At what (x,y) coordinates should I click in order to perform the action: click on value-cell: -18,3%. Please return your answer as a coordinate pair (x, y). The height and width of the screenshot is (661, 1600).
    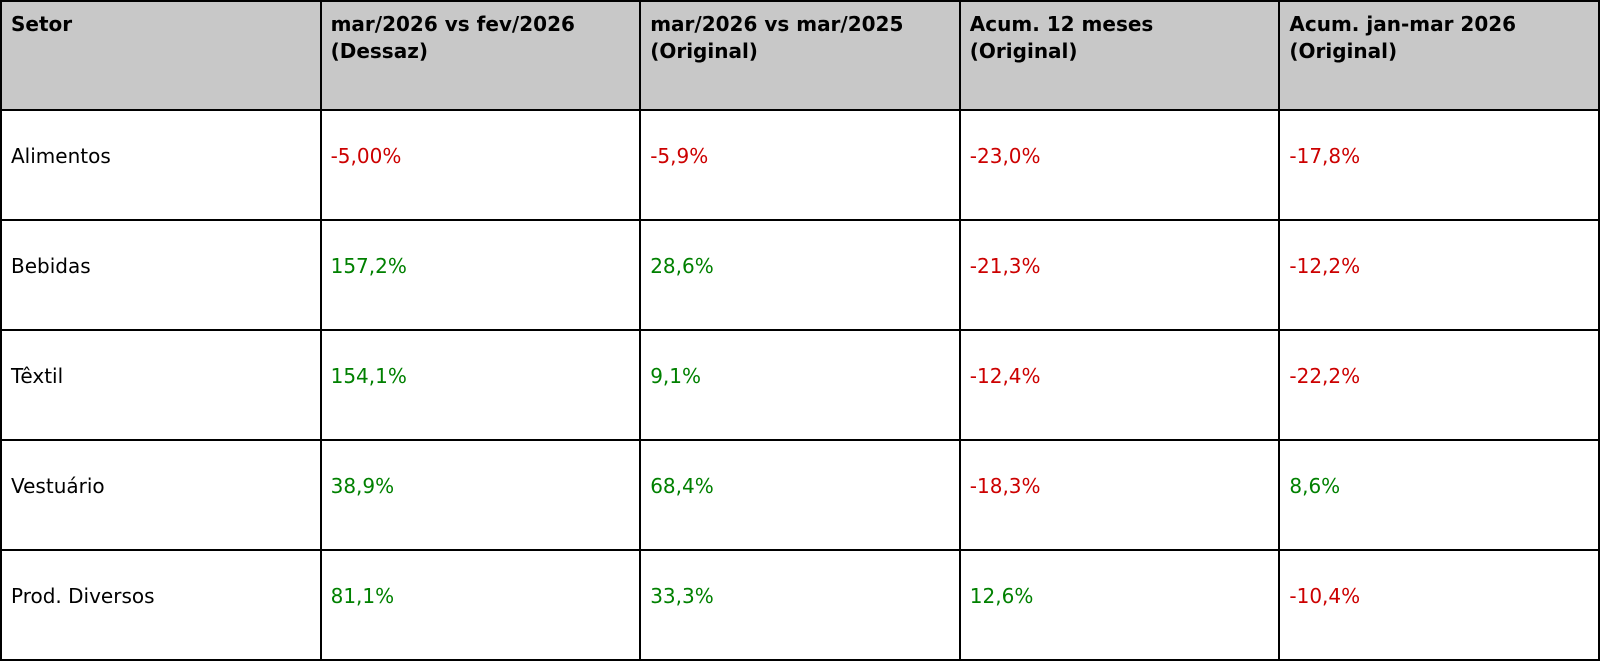
    Looking at the image, I should click on (1119, 495).